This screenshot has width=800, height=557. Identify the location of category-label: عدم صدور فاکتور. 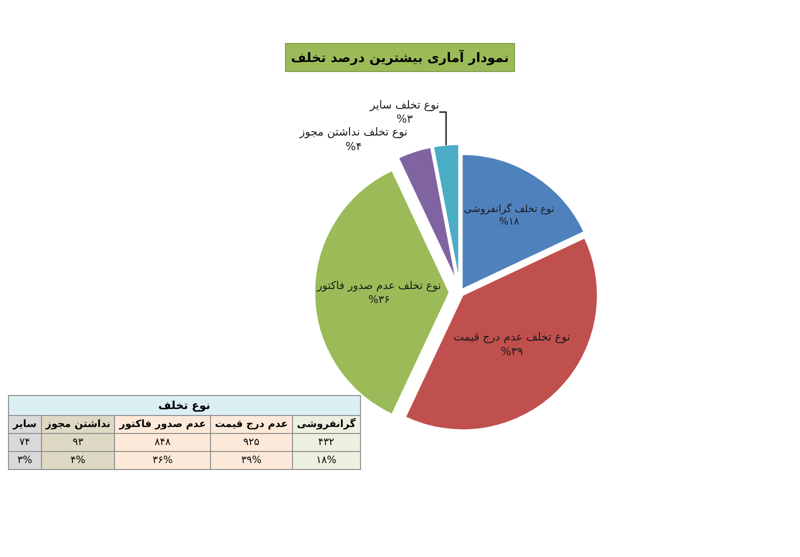
(162, 425).